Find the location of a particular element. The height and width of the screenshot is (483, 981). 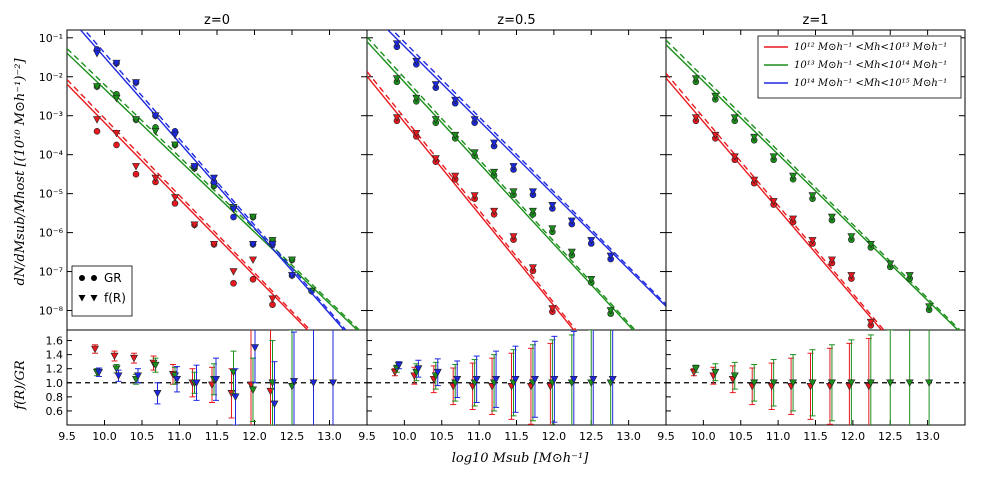

x-tick-label: 9.5 is located at coordinates (367, 436).